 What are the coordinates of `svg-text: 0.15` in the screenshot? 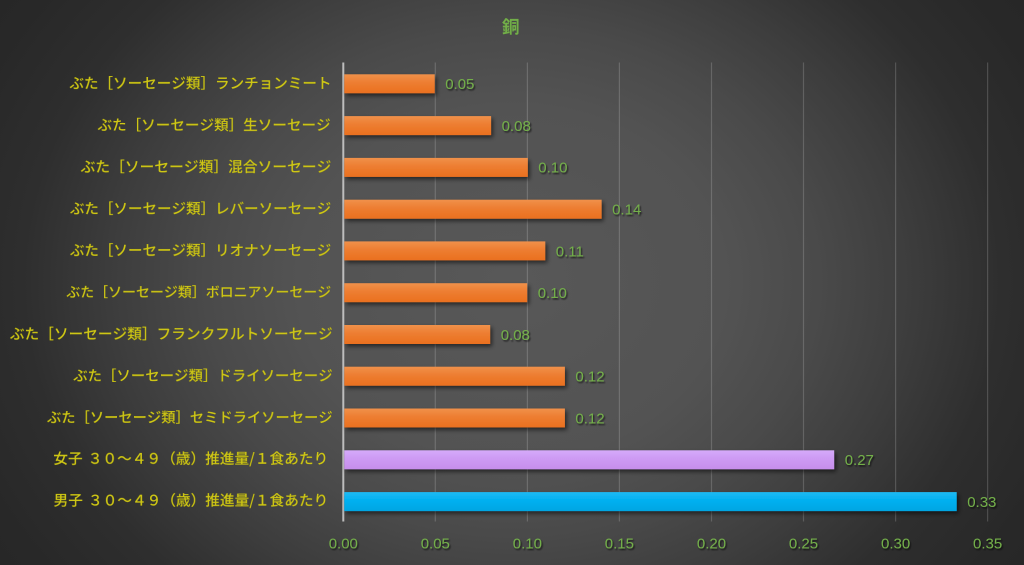 It's located at (619, 543).